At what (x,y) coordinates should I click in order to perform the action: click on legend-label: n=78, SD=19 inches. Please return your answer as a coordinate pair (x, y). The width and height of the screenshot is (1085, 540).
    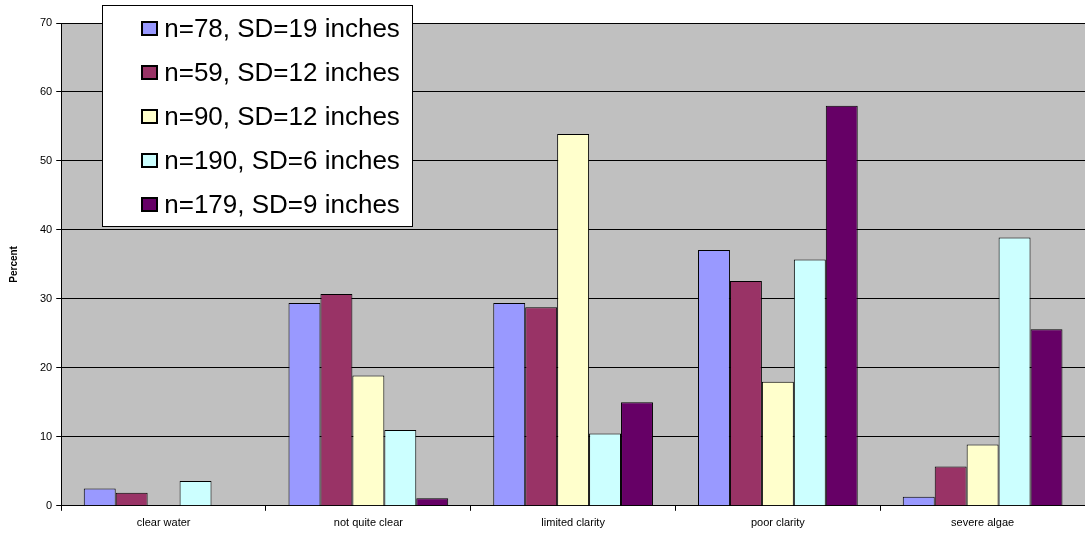
    Looking at the image, I should click on (282, 28).